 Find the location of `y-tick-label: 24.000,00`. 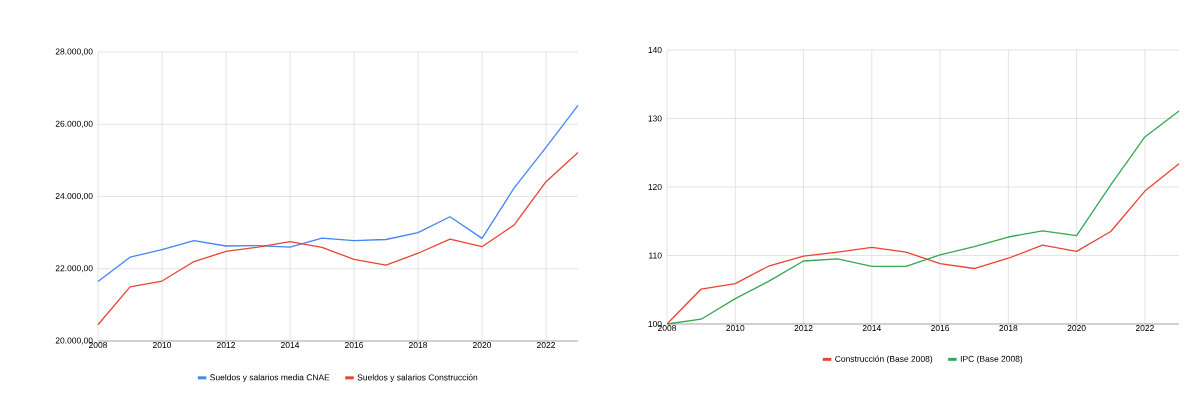

y-tick-label: 24.000,00 is located at coordinates (74, 196).